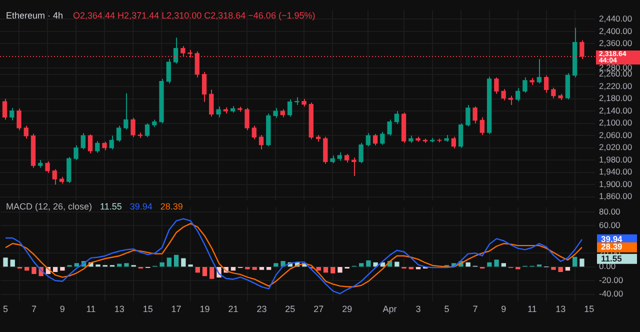 The height and width of the screenshot is (332, 640). What do you see at coordinates (319, 309) in the screenshot?
I see `x-tick-label: 27` at bounding box center [319, 309].